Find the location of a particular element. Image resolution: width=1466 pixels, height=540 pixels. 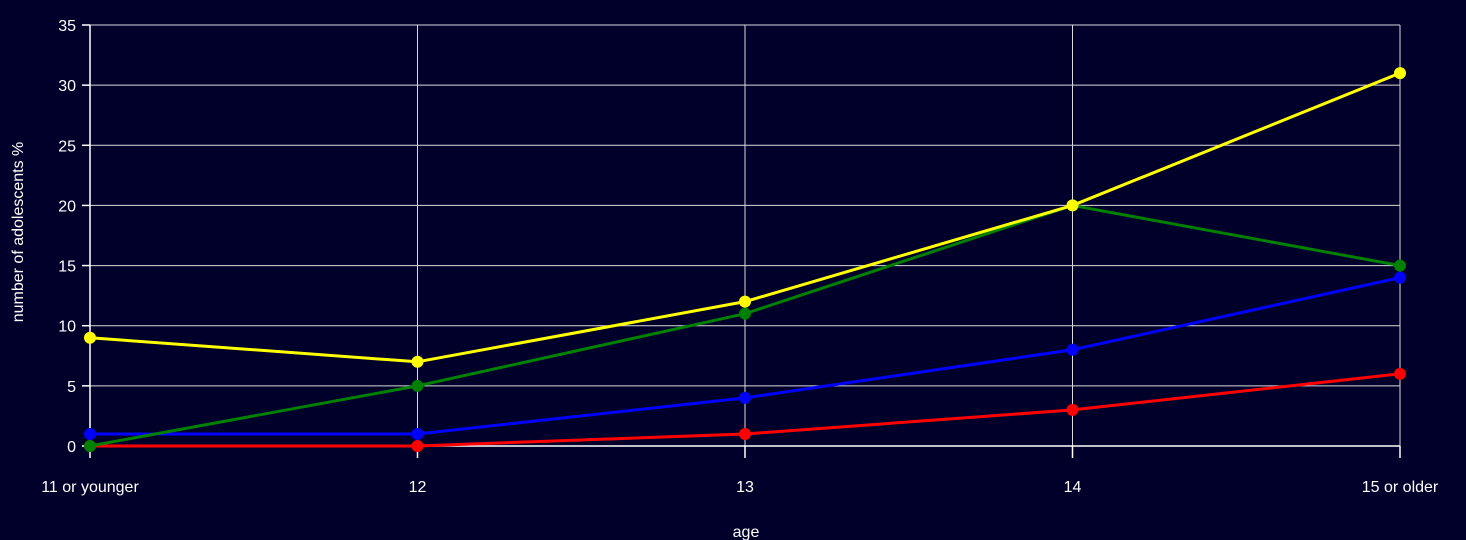

y-tick-label: 15 is located at coordinates (67, 267).